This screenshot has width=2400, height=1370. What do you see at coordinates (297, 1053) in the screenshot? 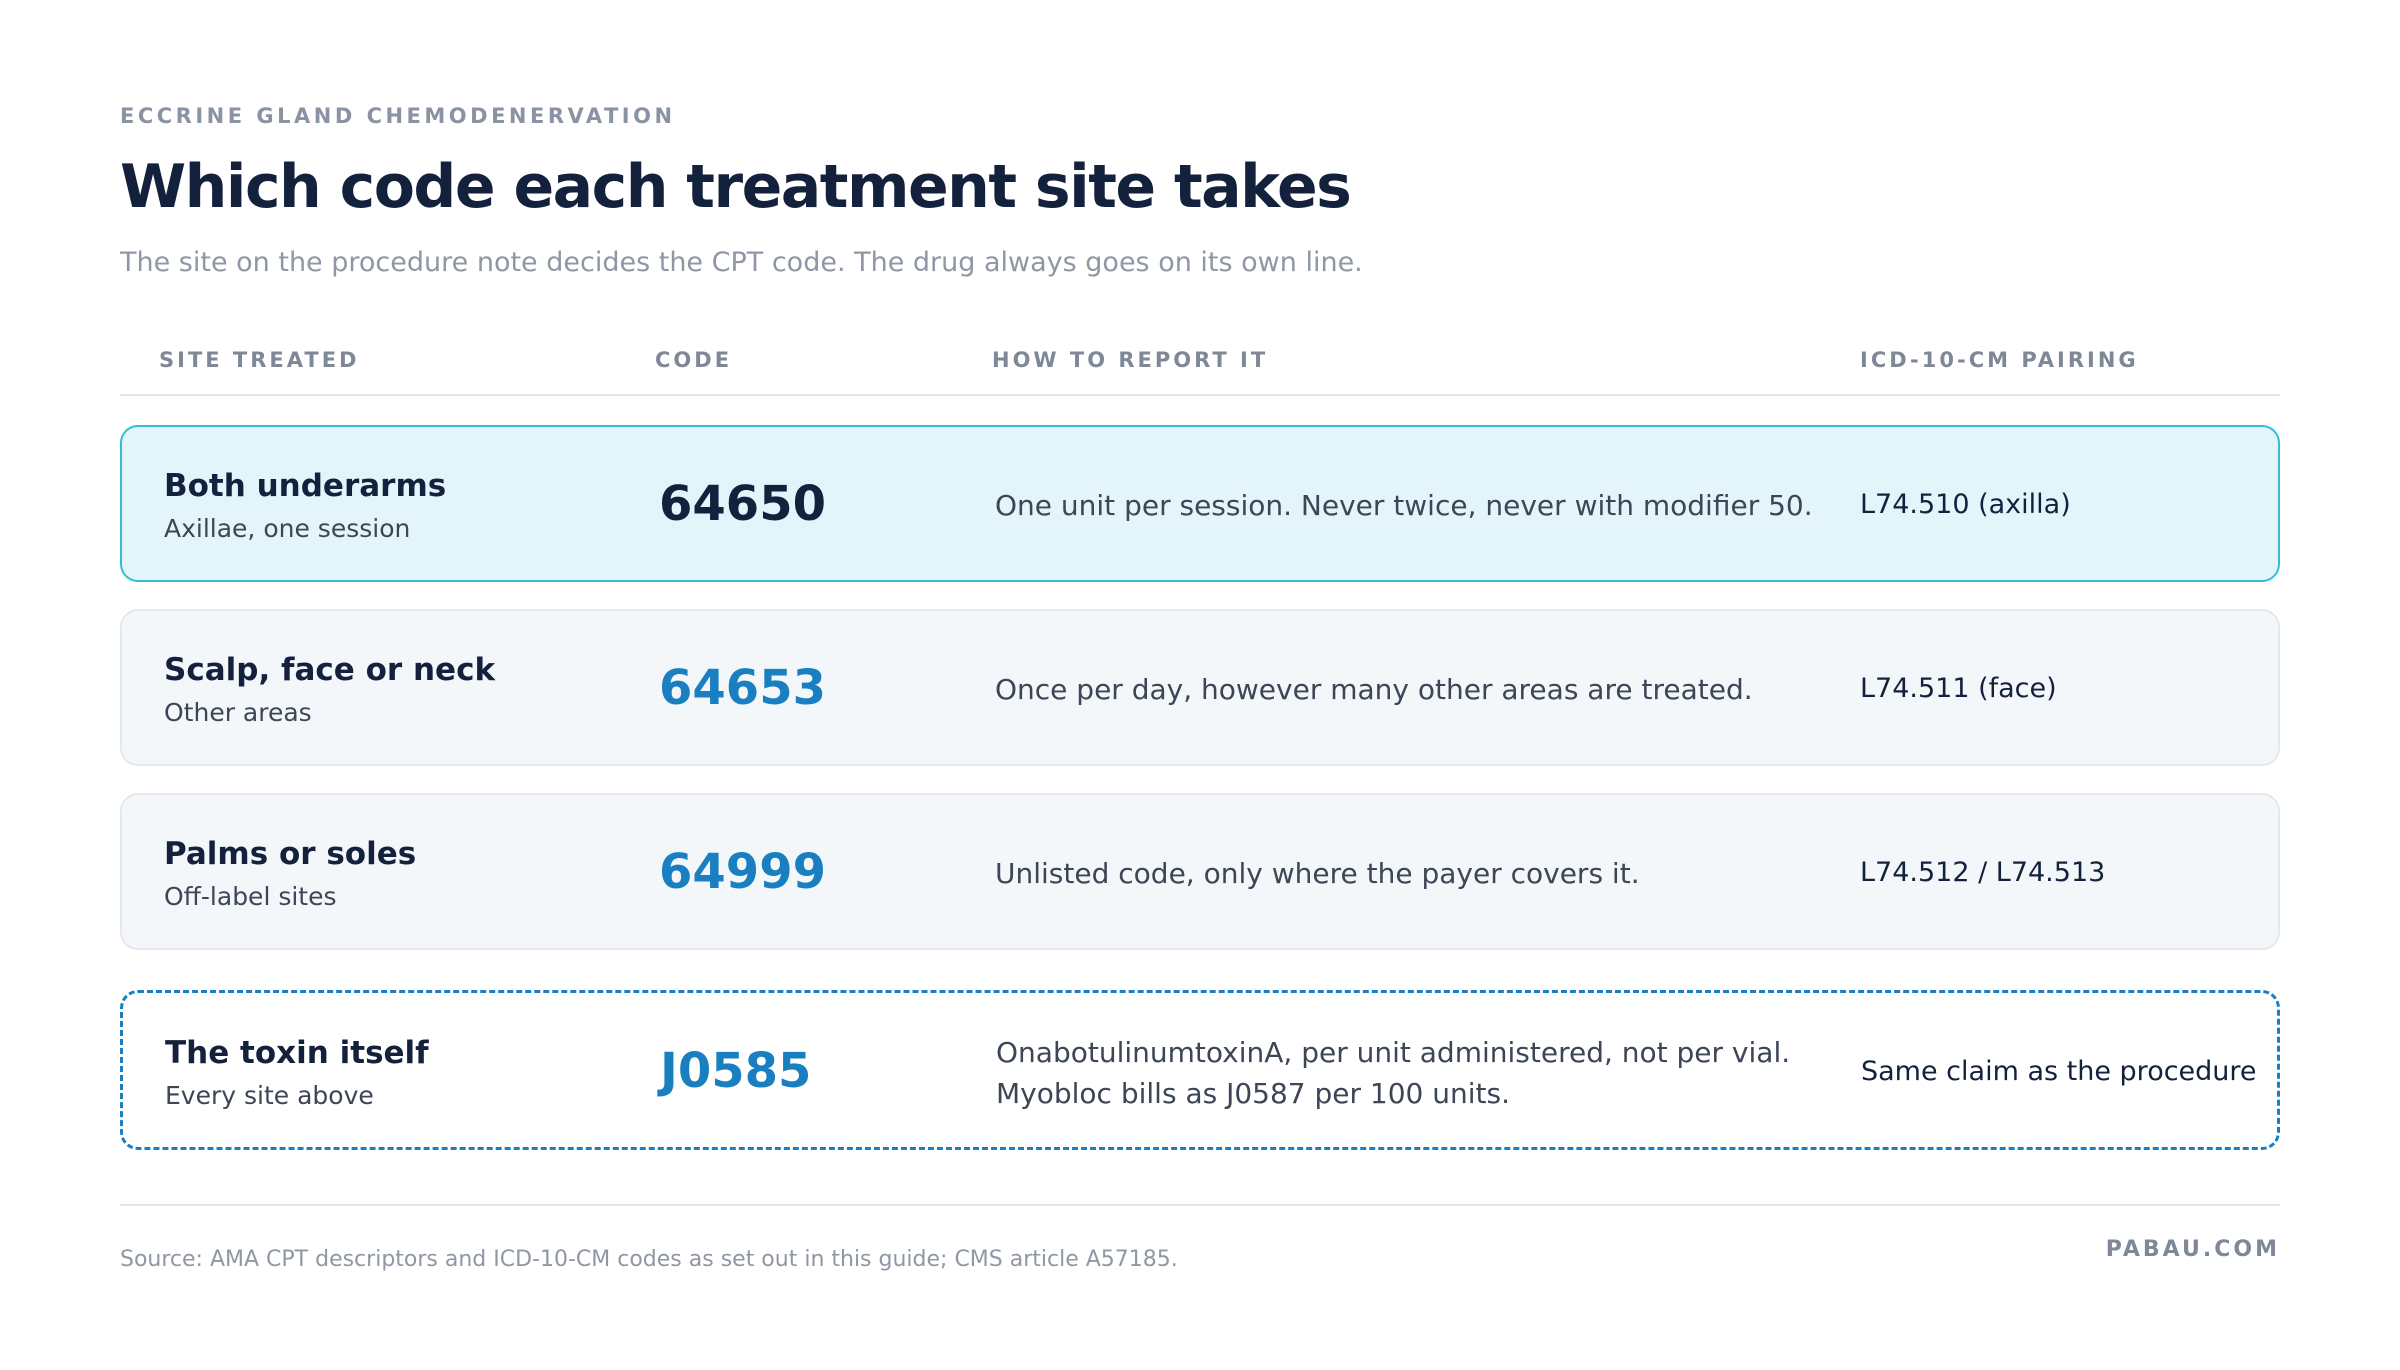
I see `site-name: The toxin itself` at bounding box center [297, 1053].